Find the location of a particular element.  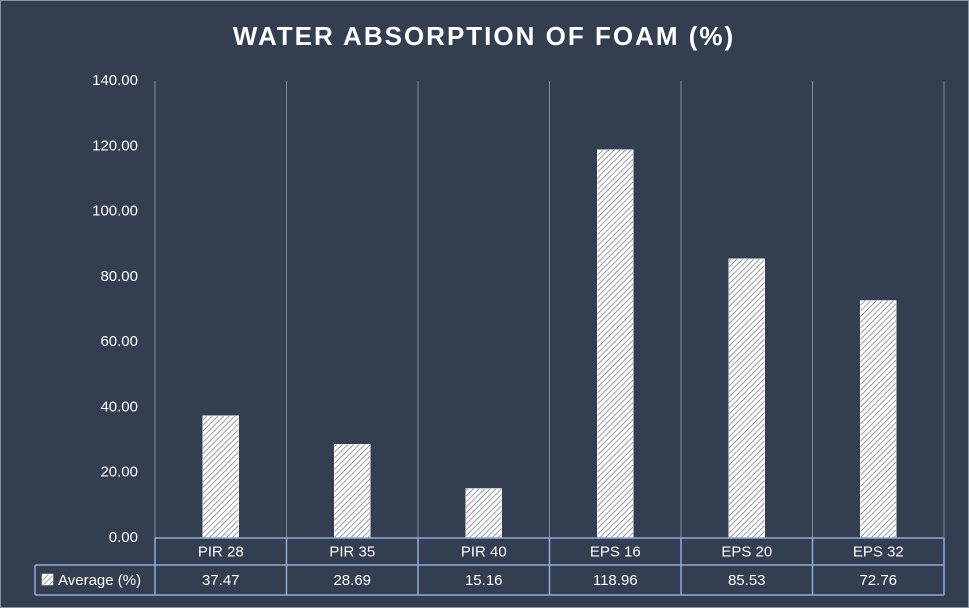

legend-label: Average (%) is located at coordinates (99, 580).